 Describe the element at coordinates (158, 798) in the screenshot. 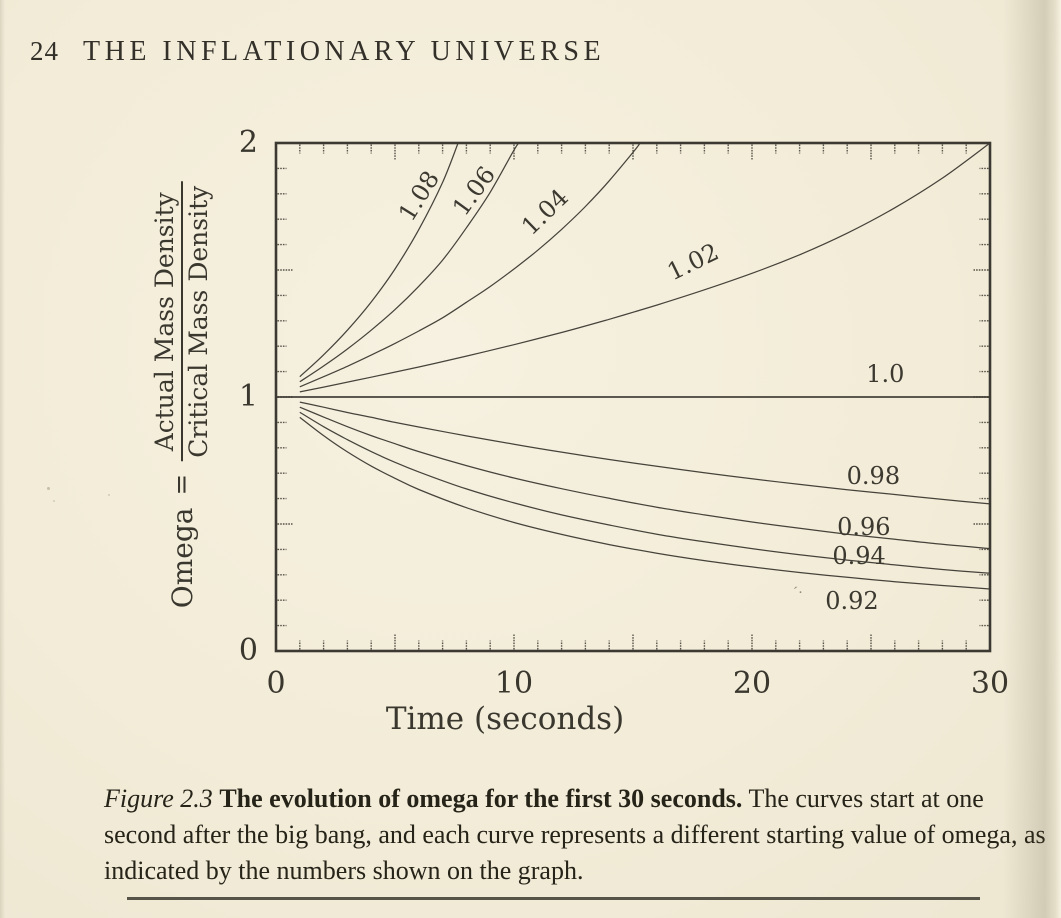

I see `caption-figure-label: Figure 2.3` at that location.